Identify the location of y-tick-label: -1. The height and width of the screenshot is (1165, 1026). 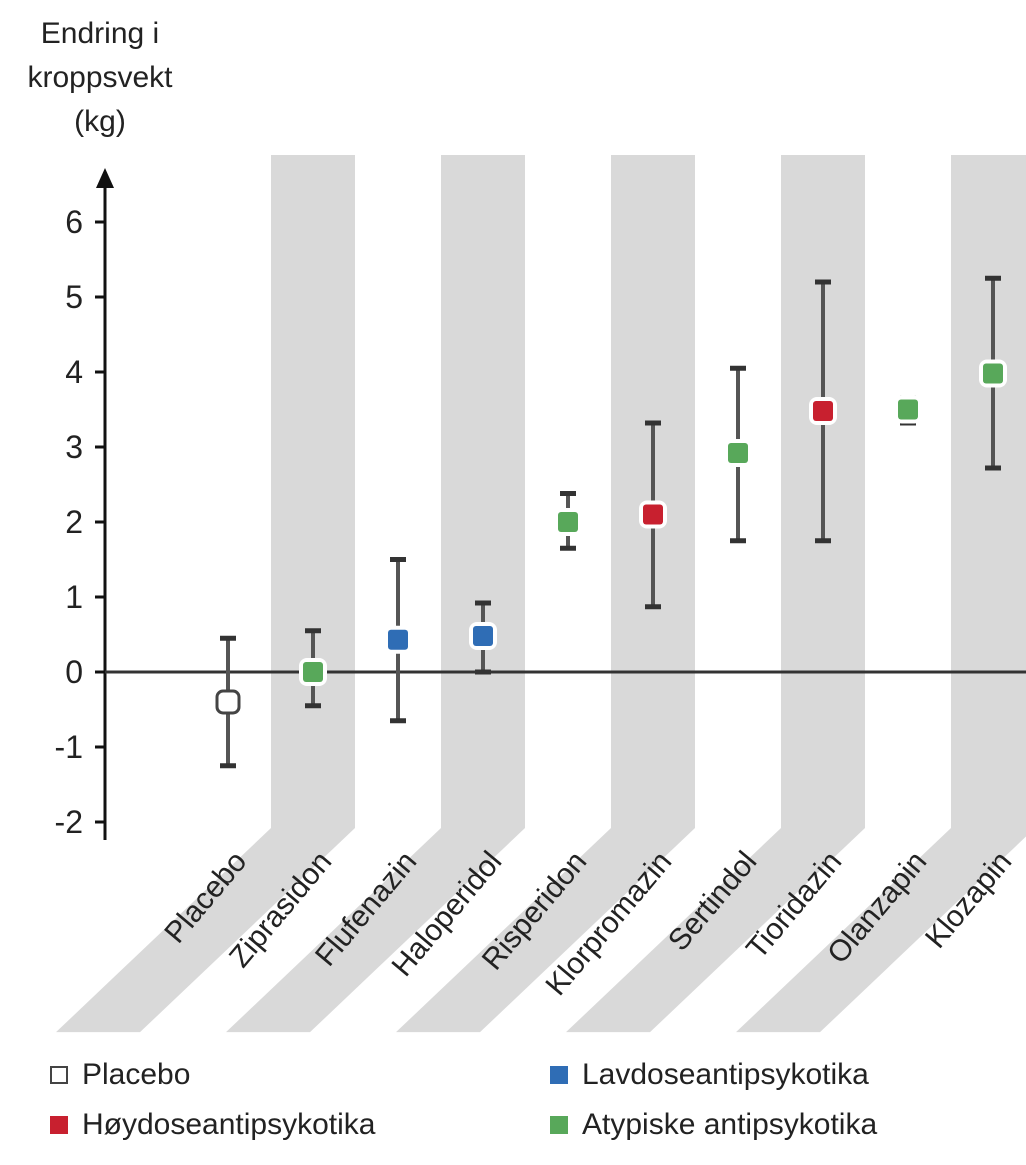
(69, 747).